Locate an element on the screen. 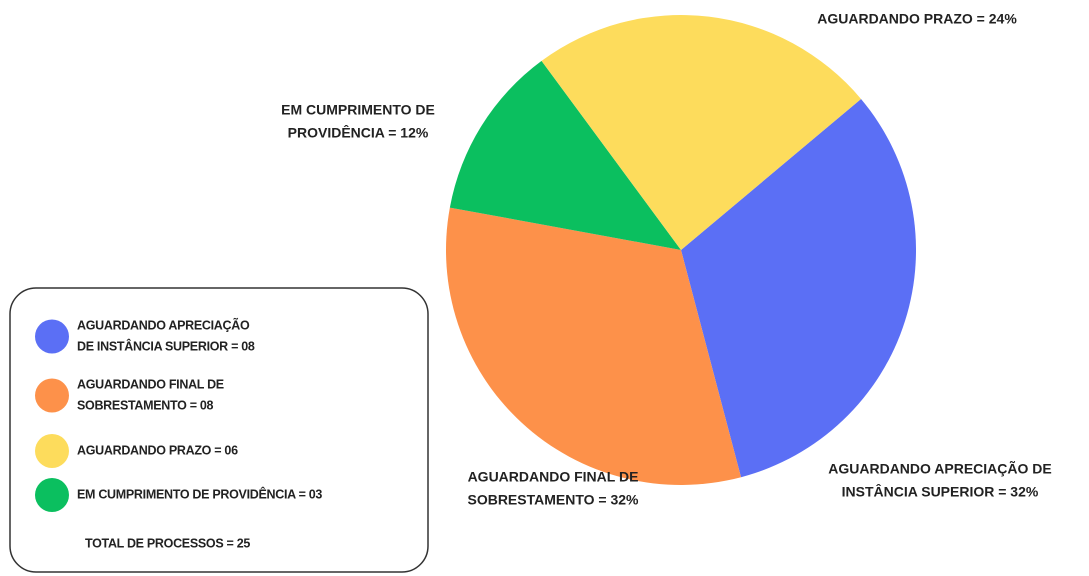 This screenshot has height=576, width=1089. slice-label: INSTÂNCIA SUPERIOR = 32% is located at coordinates (940, 491).